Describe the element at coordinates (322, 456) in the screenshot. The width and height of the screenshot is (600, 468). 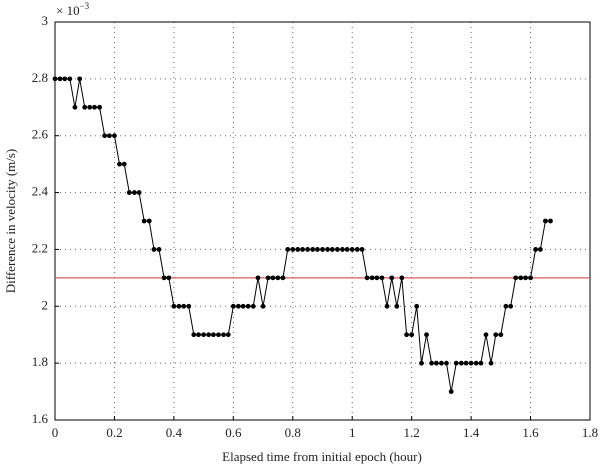
I see `x-axis-label: Elapsed time from initial epoch (hour)` at that location.